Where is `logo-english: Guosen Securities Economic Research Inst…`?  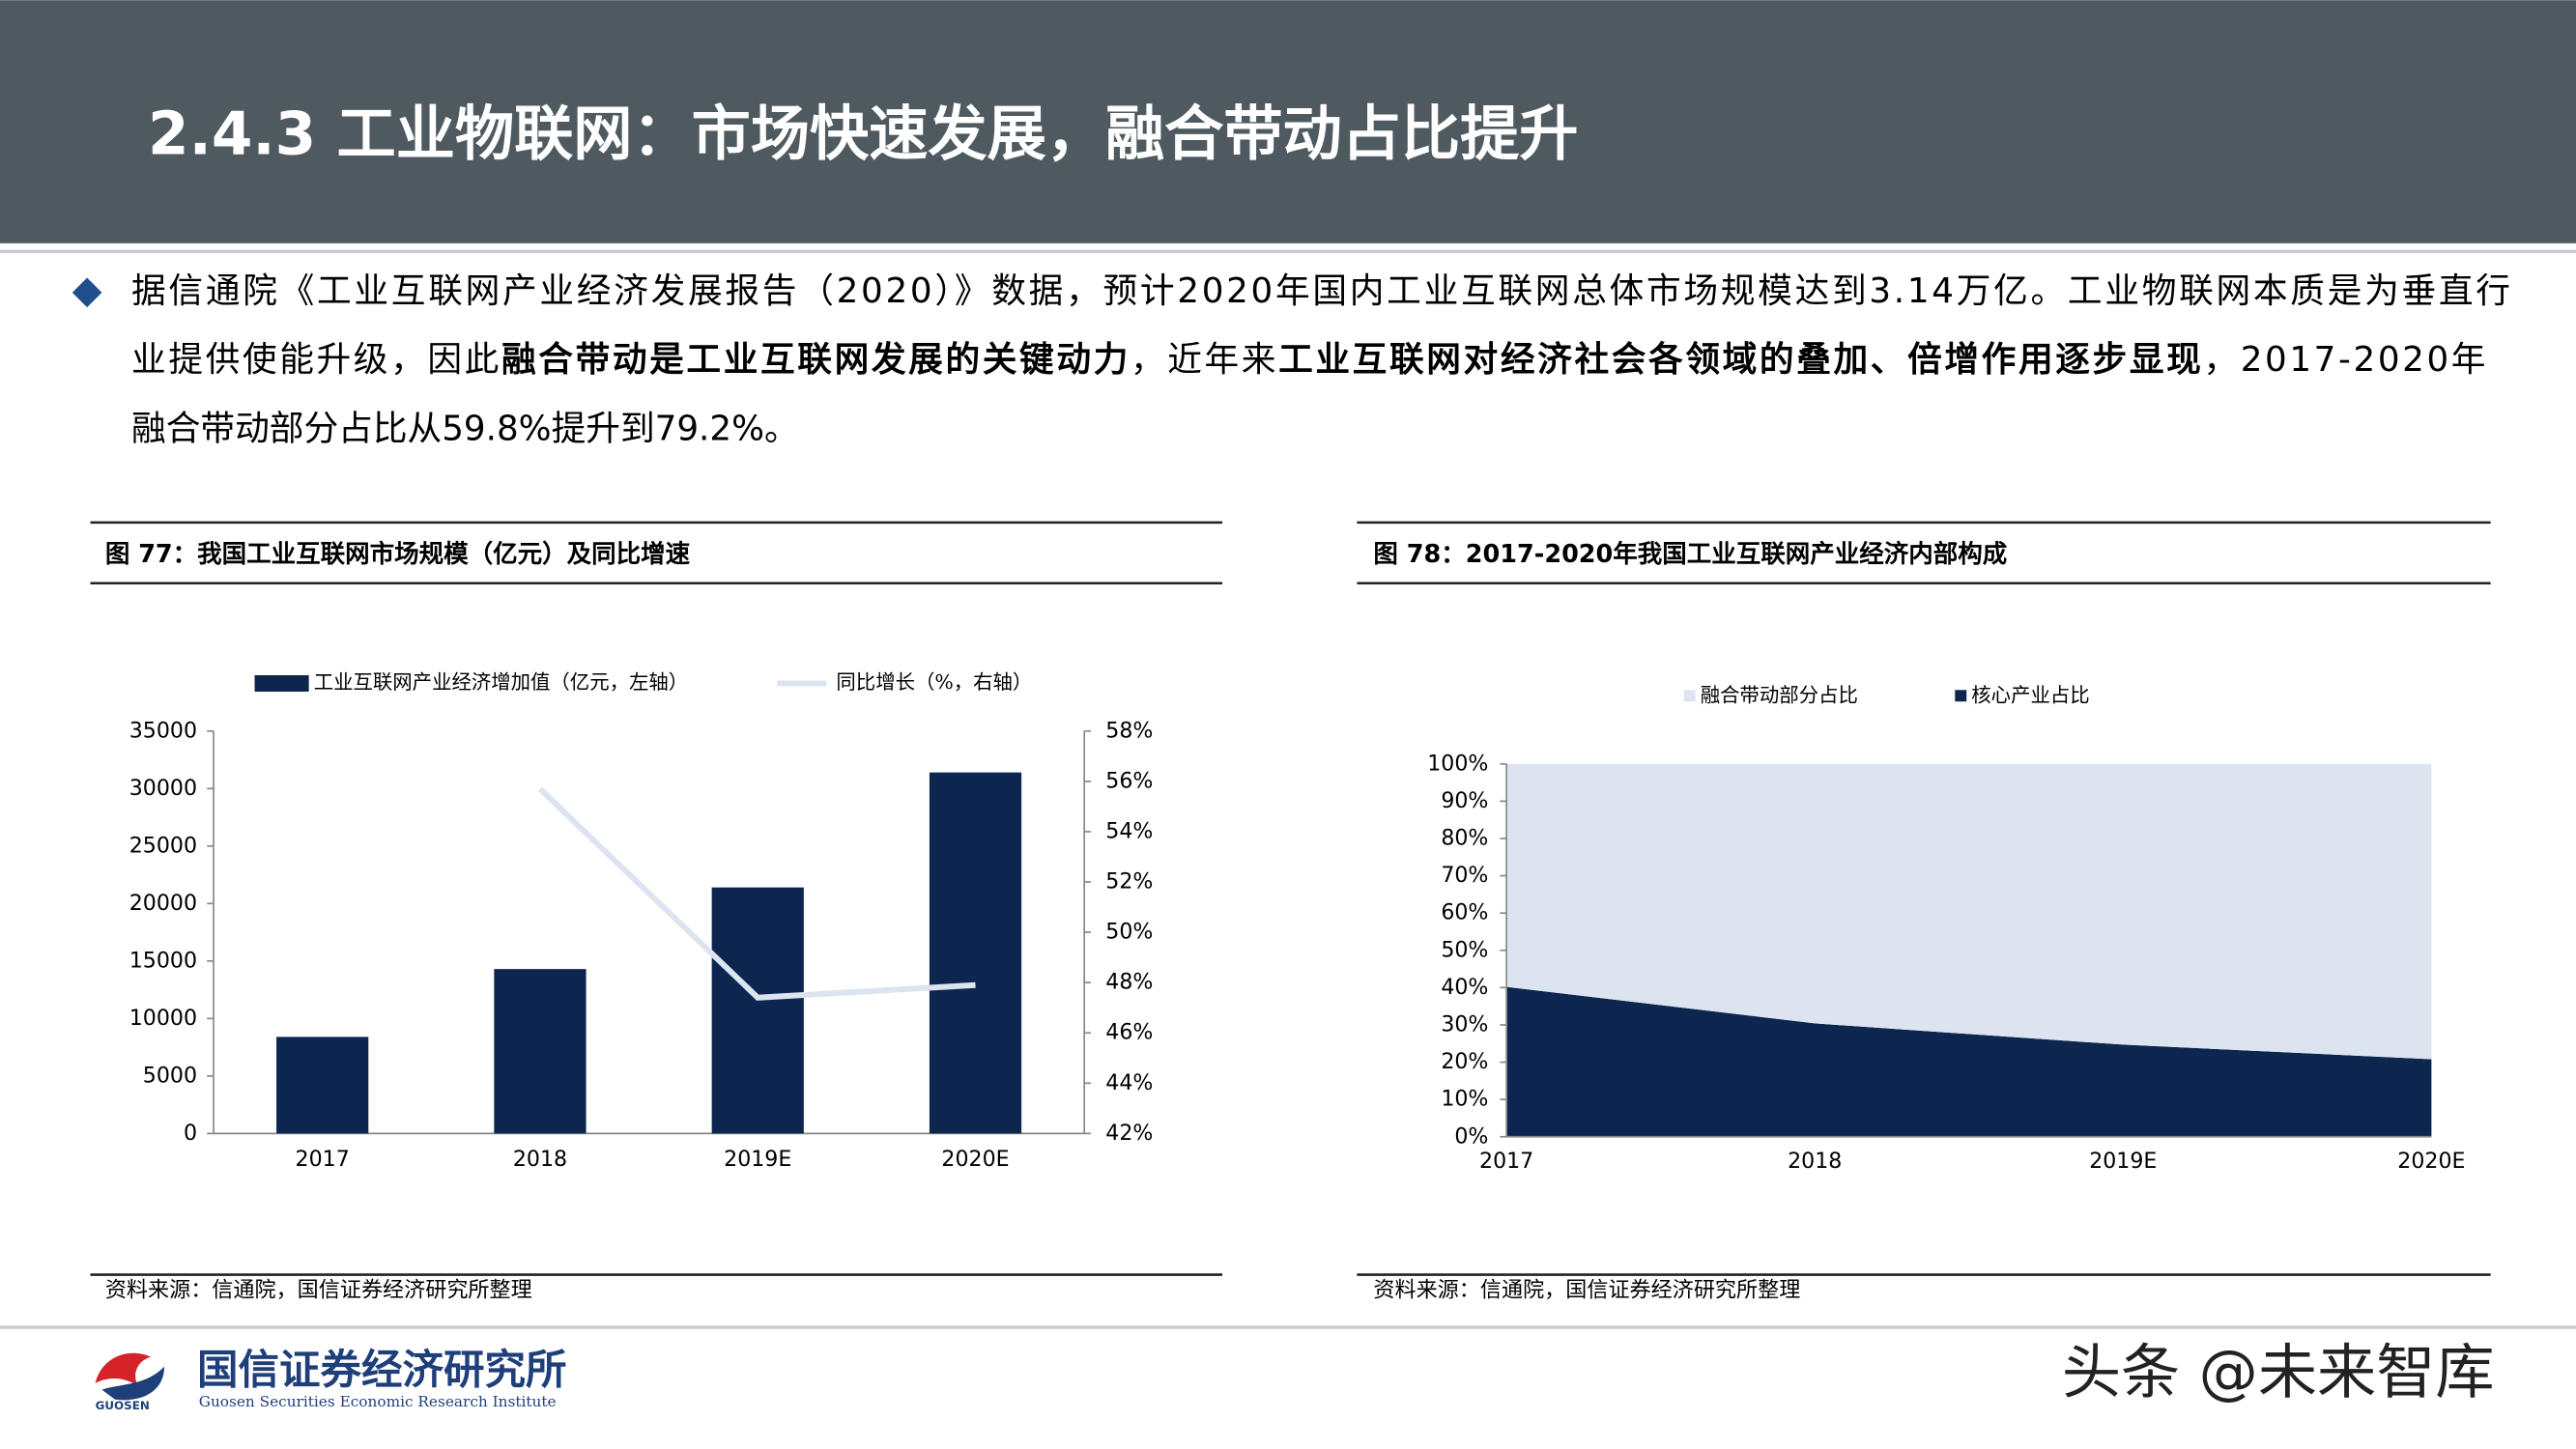 logo-english: Guosen Securities Economic Research Inst… is located at coordinates (378, 1401).